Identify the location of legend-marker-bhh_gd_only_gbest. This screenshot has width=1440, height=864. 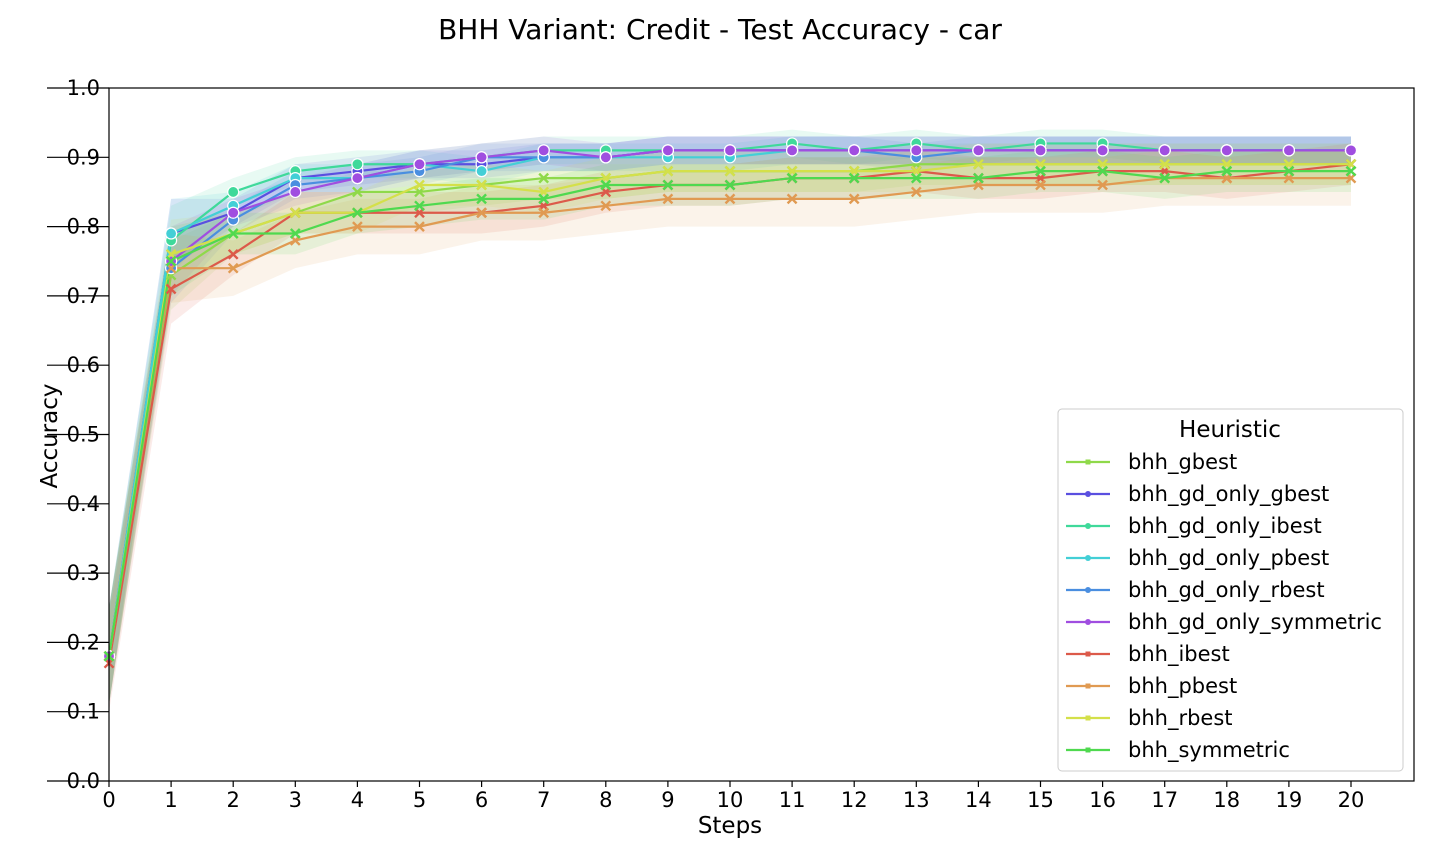
(1088, 494).